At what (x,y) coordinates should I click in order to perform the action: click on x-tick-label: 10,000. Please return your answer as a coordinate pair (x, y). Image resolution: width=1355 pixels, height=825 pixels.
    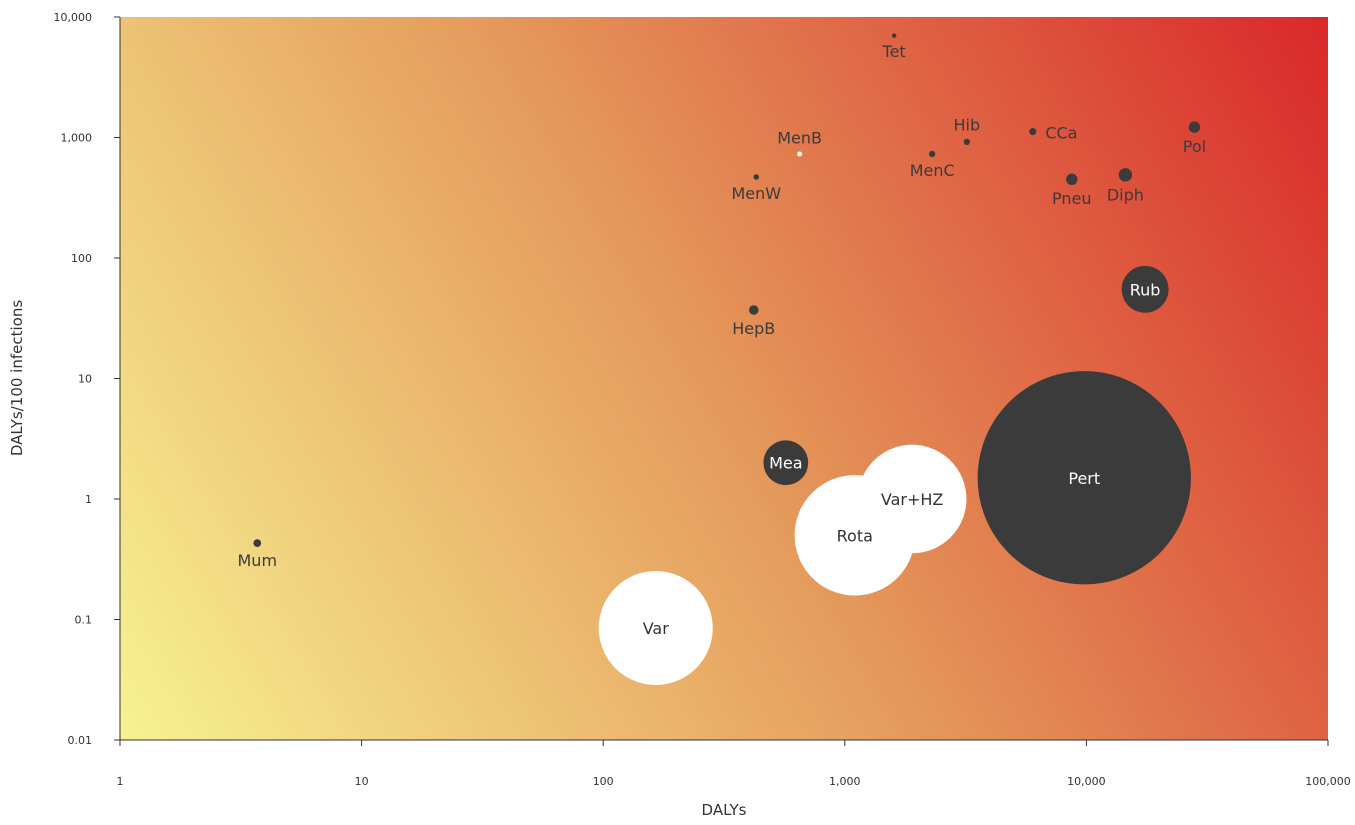
    Looking at the image, I should click on (1086, 781).